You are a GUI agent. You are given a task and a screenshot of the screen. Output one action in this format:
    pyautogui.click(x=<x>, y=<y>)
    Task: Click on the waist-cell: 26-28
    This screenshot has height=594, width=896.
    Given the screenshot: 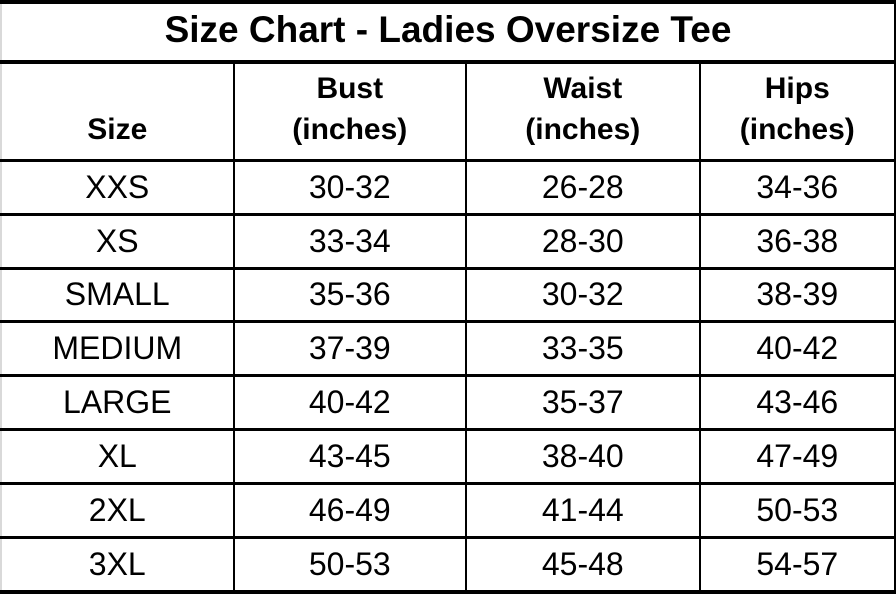 What is the action you would take?
    pyautogui.click(x=582, y=188)
    